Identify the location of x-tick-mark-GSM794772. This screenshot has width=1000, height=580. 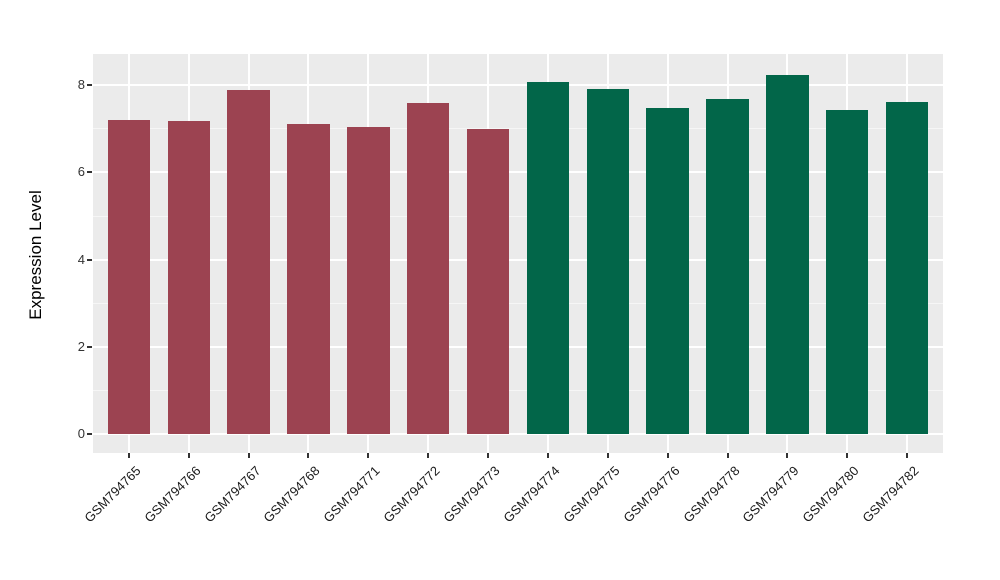
(428, 455).